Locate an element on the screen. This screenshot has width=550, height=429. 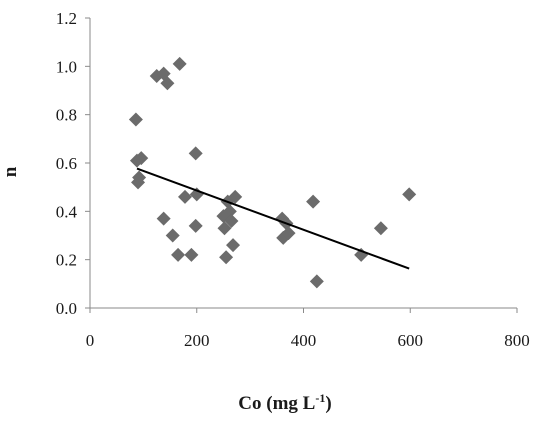
y-tick-label: 0.0 is located at coordinates (66, 308).